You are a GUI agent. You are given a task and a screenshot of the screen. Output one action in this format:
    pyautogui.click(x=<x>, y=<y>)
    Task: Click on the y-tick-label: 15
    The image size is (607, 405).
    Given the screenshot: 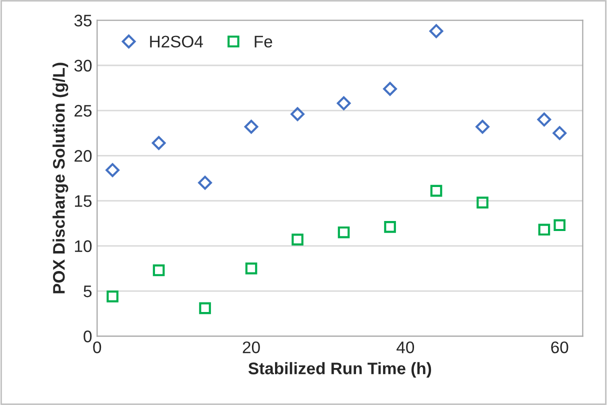 What is the action you would take?
    pyautogui.click(x=83, y=201)
    